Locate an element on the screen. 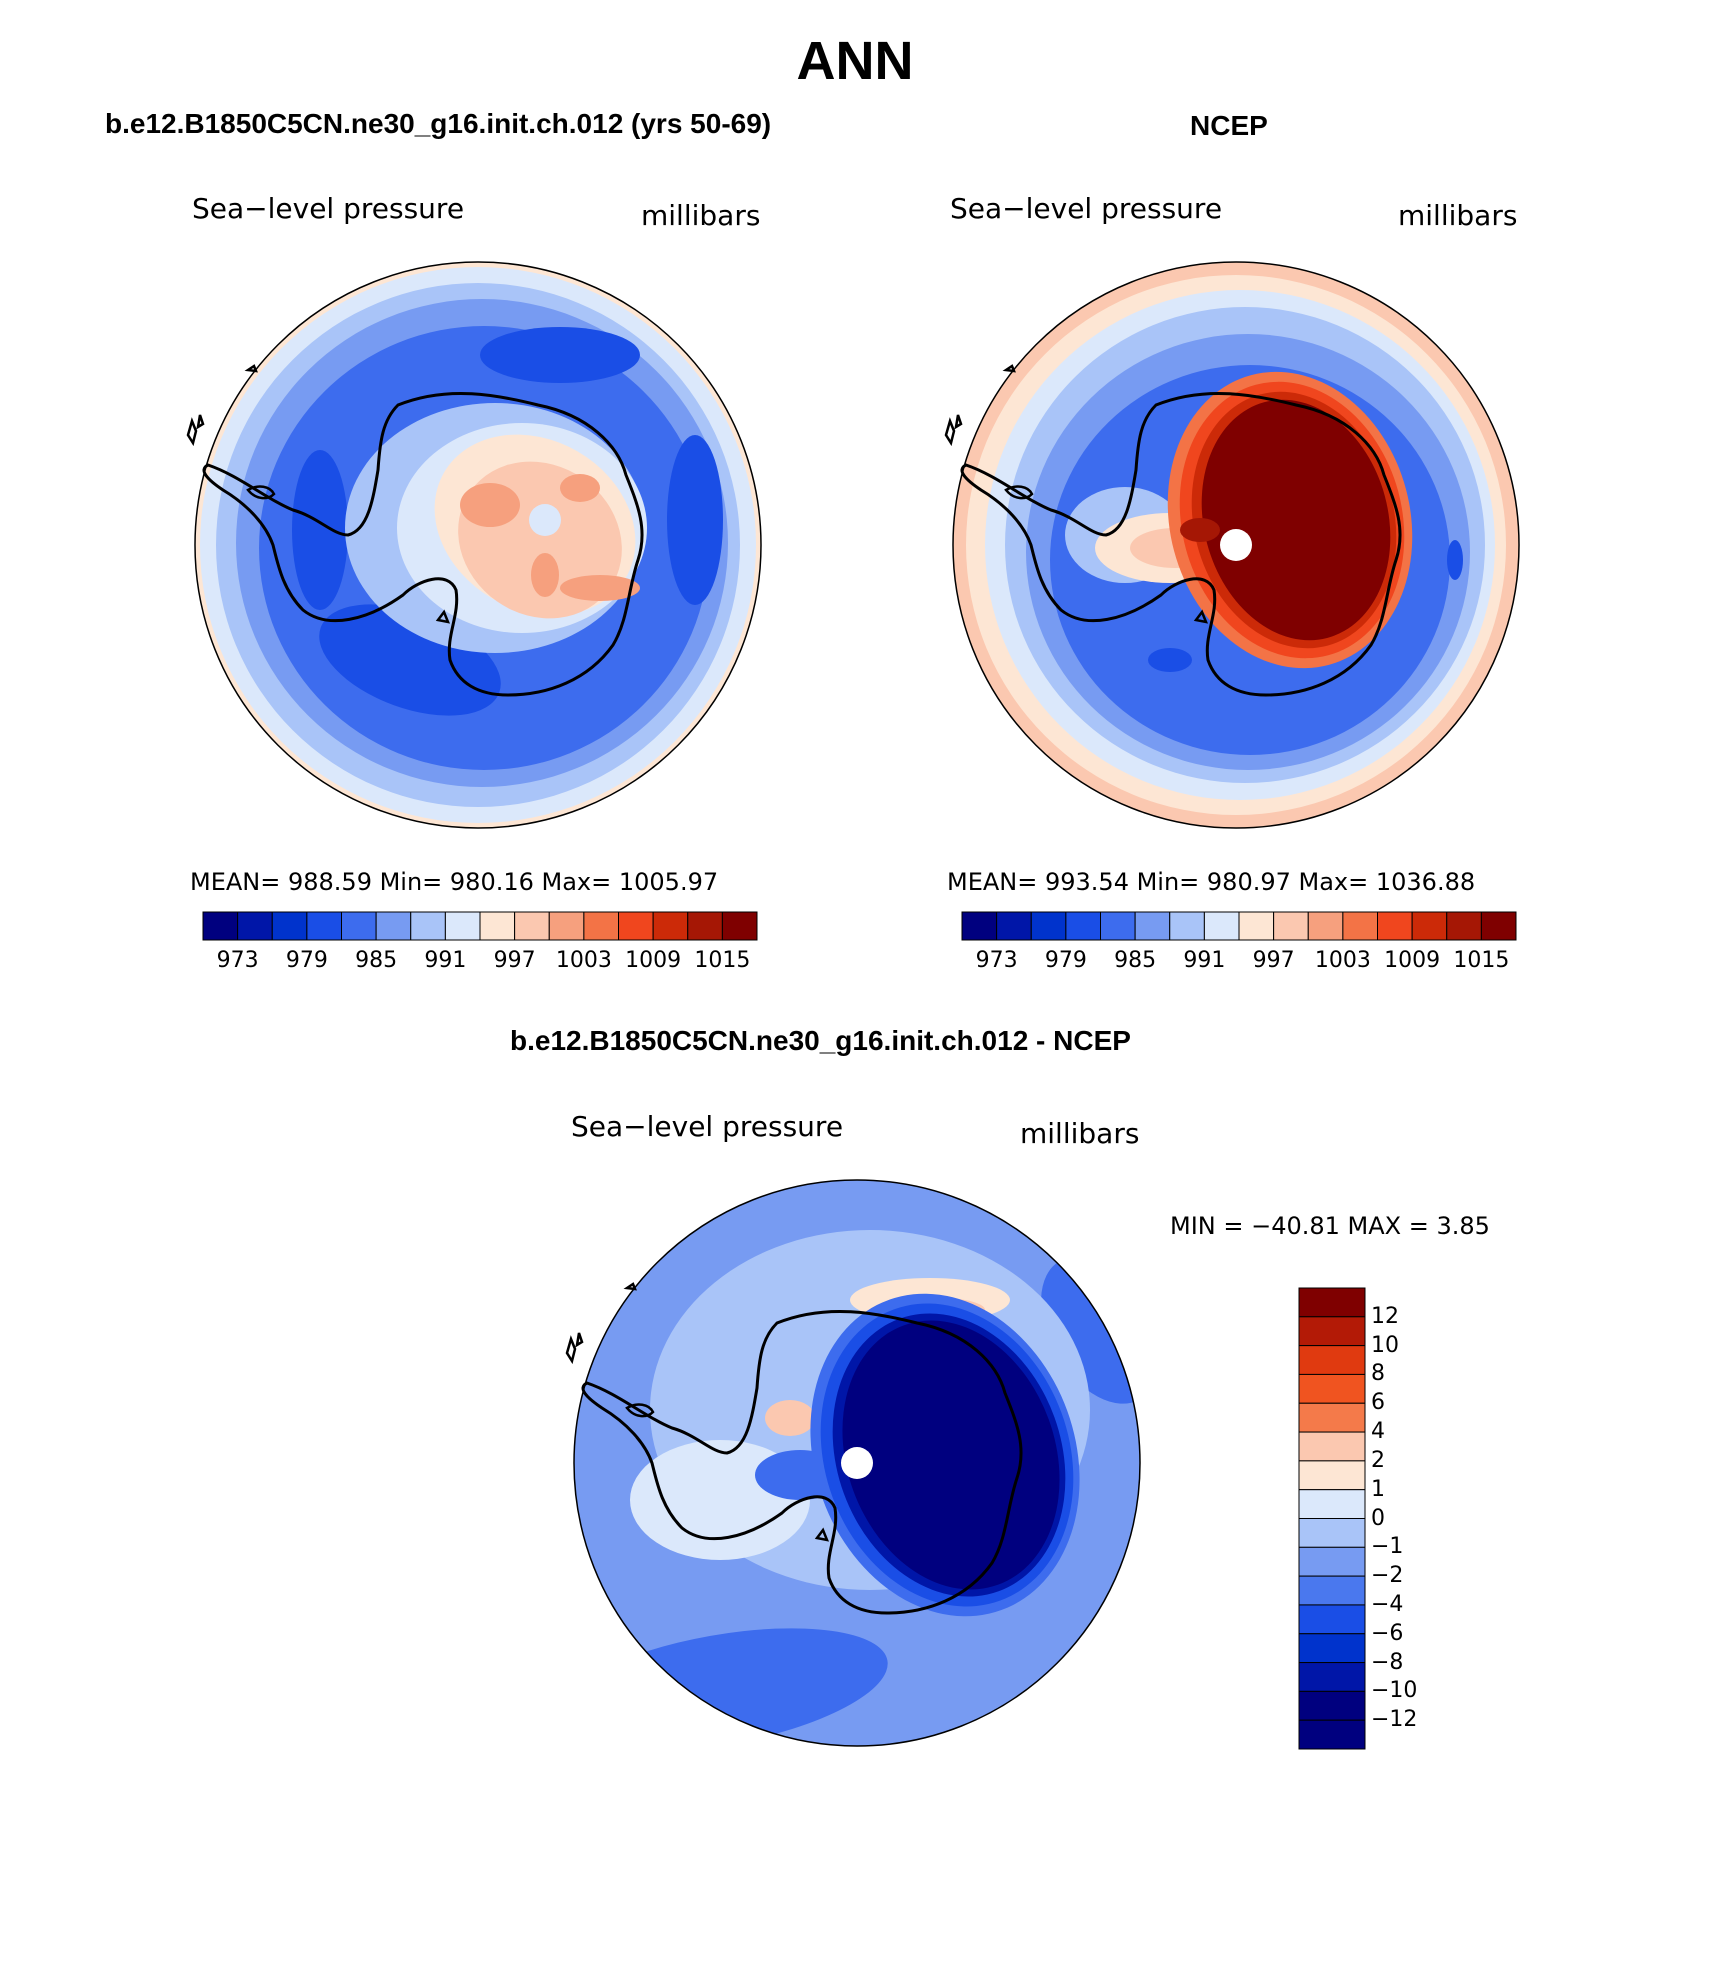 This screenshot has height=1961, width=1710. panel-1-colorbar is located at coordinates (480, 926).